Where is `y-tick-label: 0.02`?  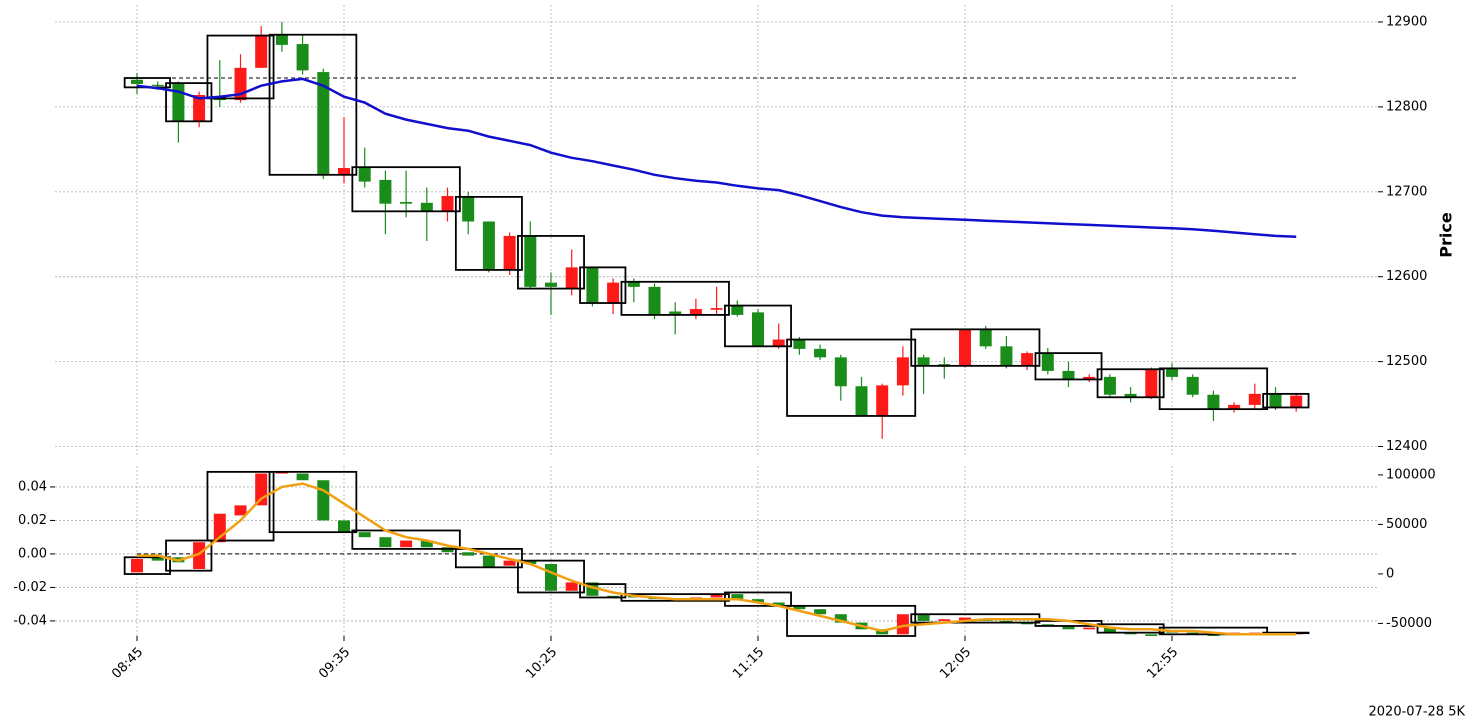
y-tick-label: 0.02 is located at coordinates (32, 520).